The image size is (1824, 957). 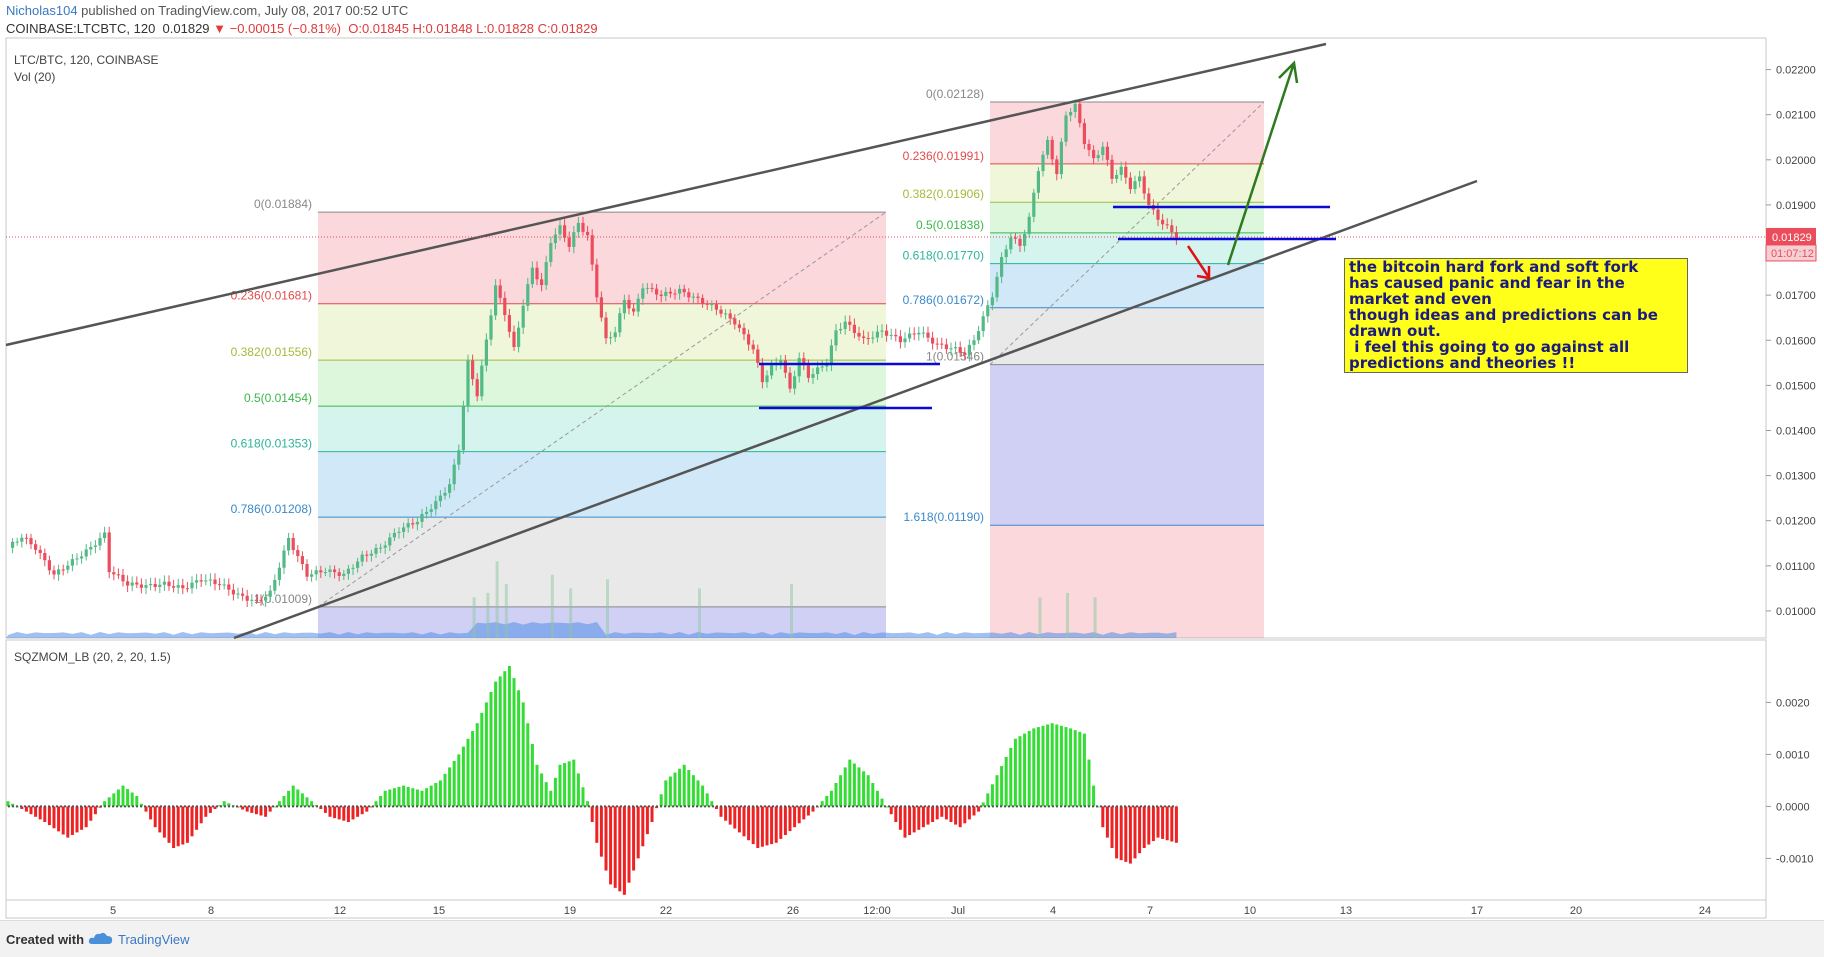 I want to click on fib-right-level-label: 1.618(0.01190), so click(x=943, y=517).